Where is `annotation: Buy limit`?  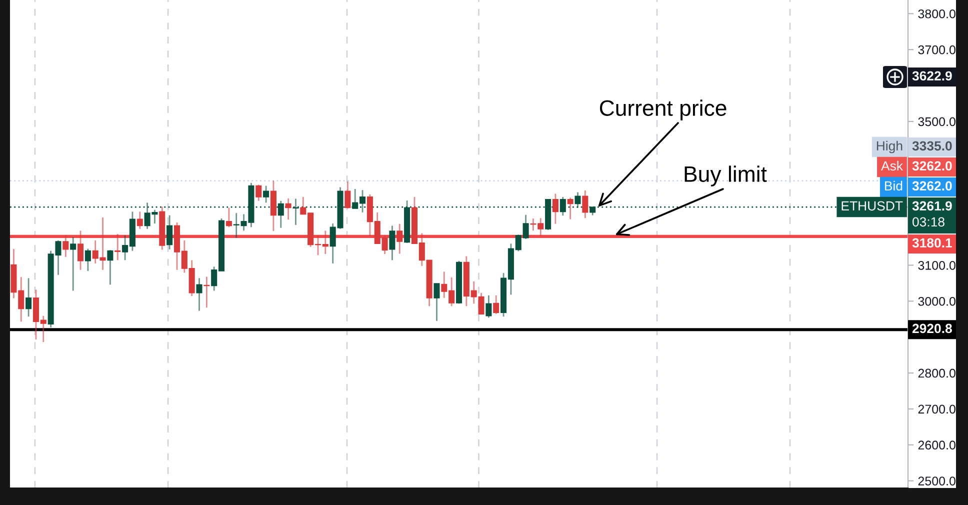 annotation: Buy limit is located at coordinates (725, 176).